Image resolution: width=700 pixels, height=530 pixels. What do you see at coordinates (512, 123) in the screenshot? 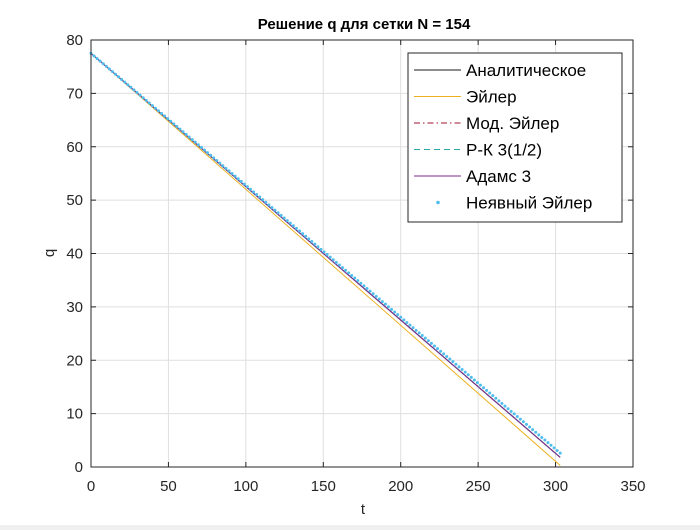
I see `legend-label: Мод. Эйлер` at bounding box center [512, 123].